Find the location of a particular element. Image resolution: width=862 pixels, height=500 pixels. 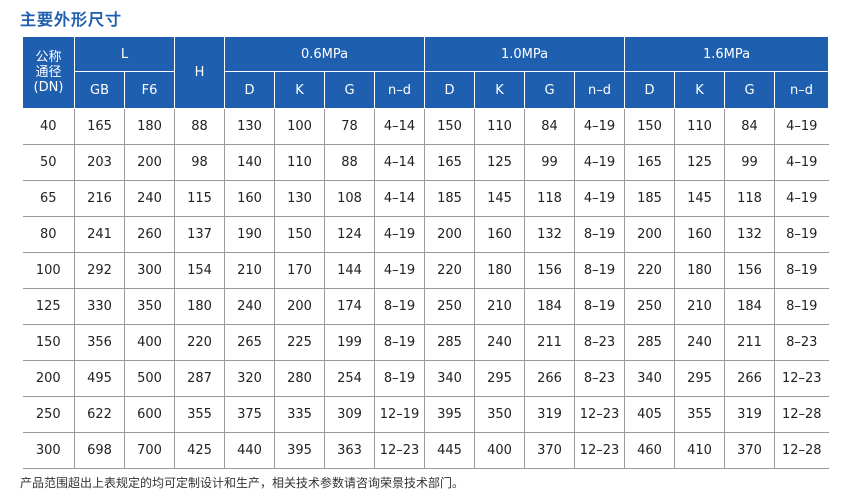

value-cell: 405 is located at coordinates (649, 414).